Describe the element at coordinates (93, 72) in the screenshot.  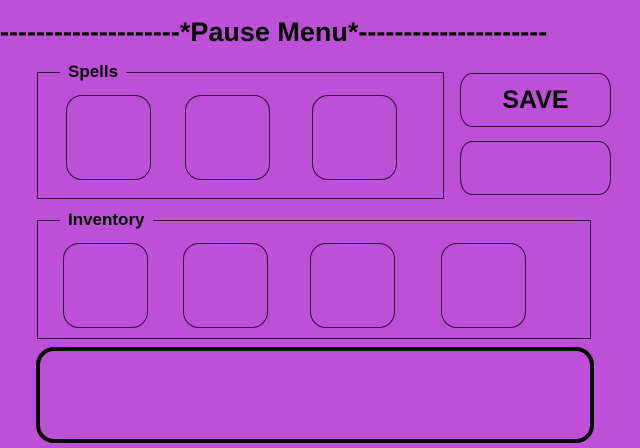
I see `spells-label: Spells` at that location.